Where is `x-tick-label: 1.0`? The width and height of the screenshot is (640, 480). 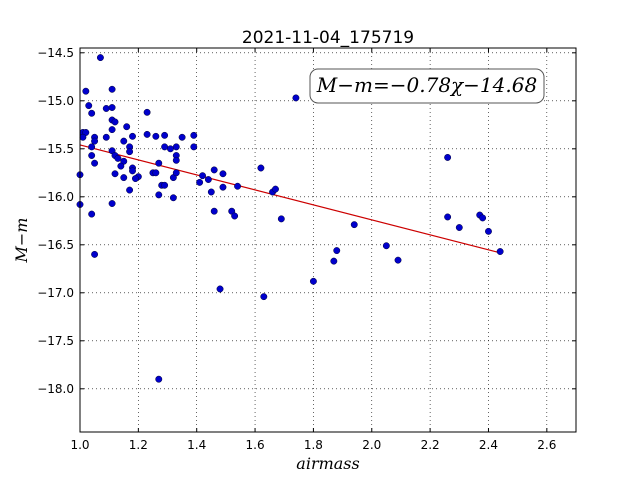
x-tick-label: 1.0 is located at coordinates (79, 445).